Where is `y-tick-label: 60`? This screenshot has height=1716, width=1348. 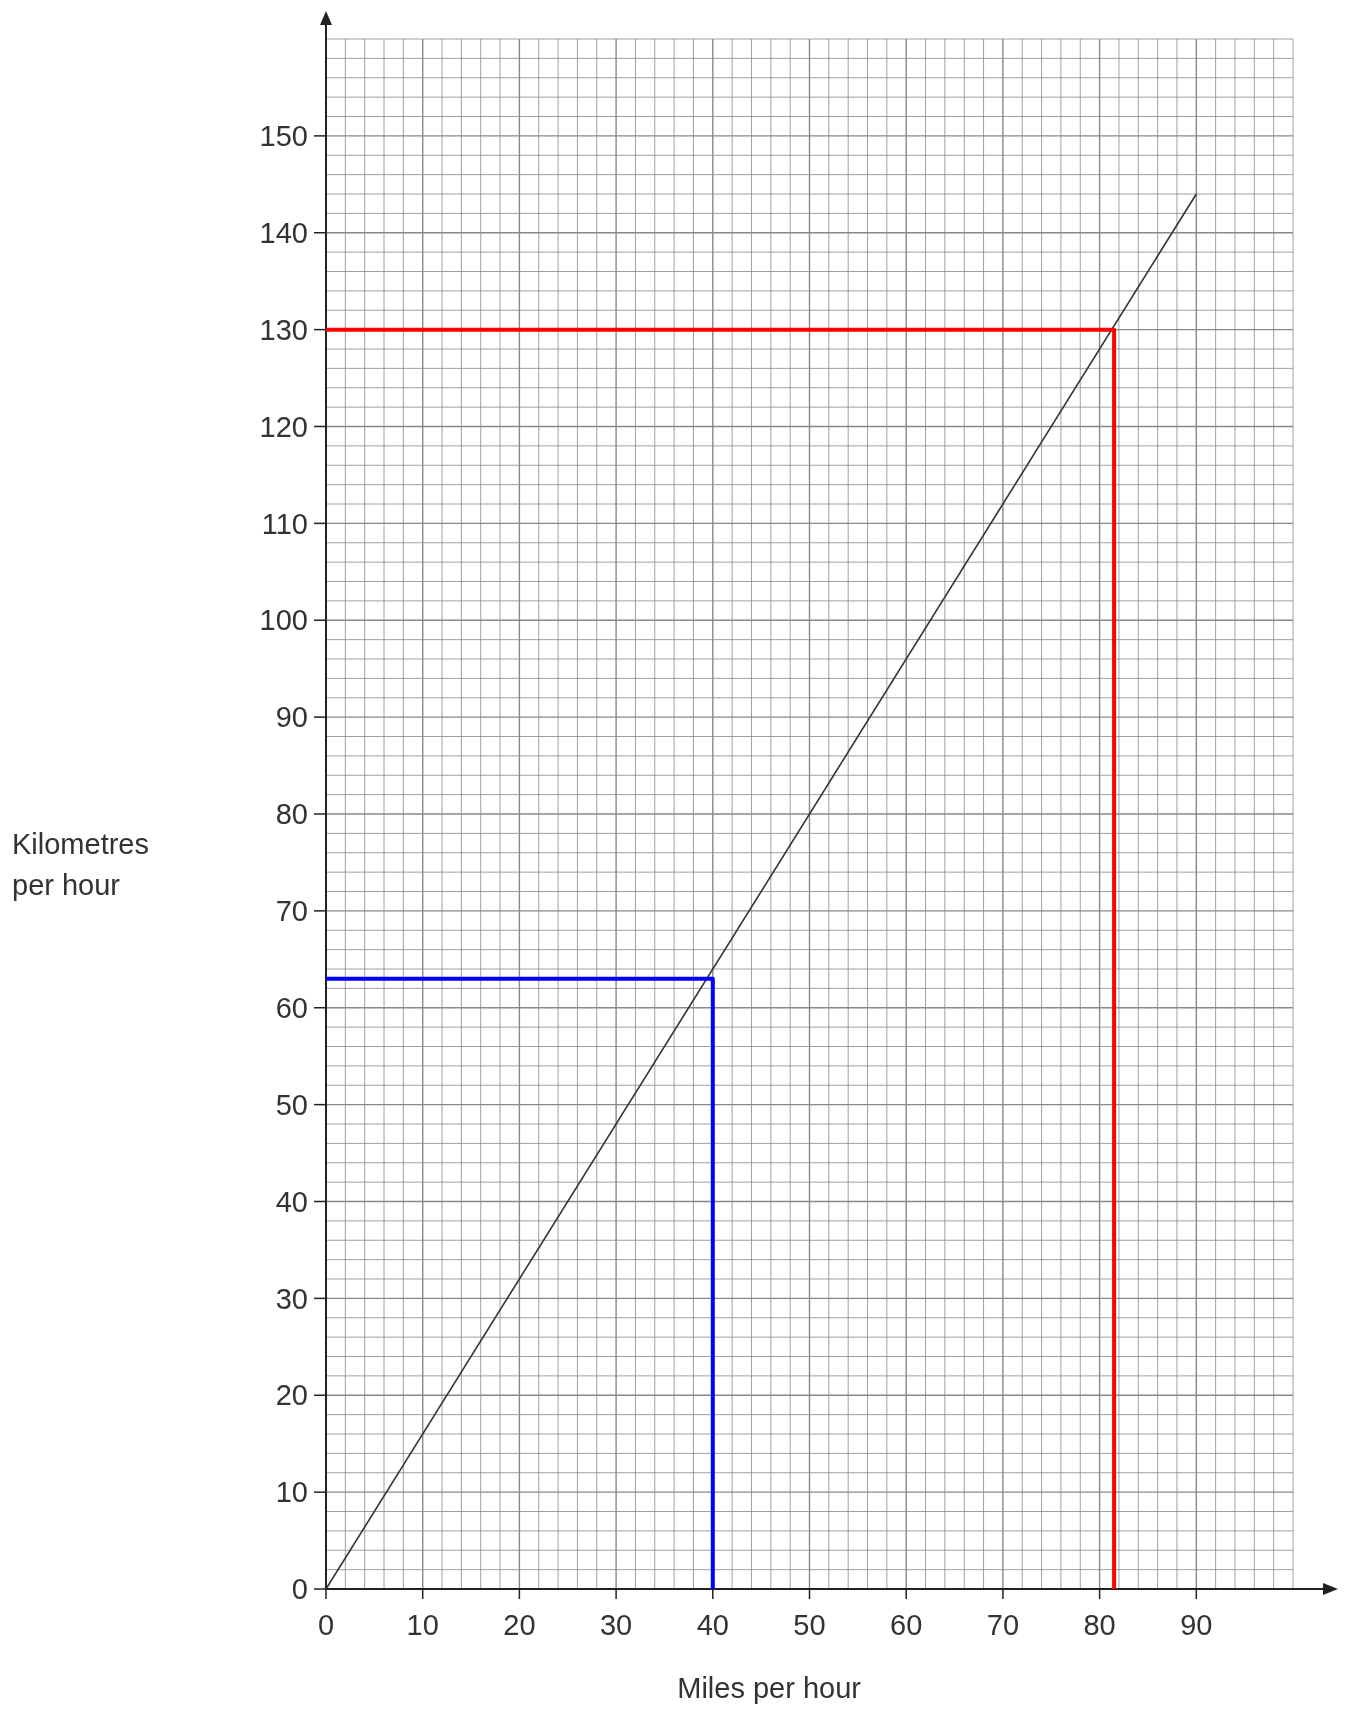
y-tick-label: 60 is located at coordinates (291, 1007).